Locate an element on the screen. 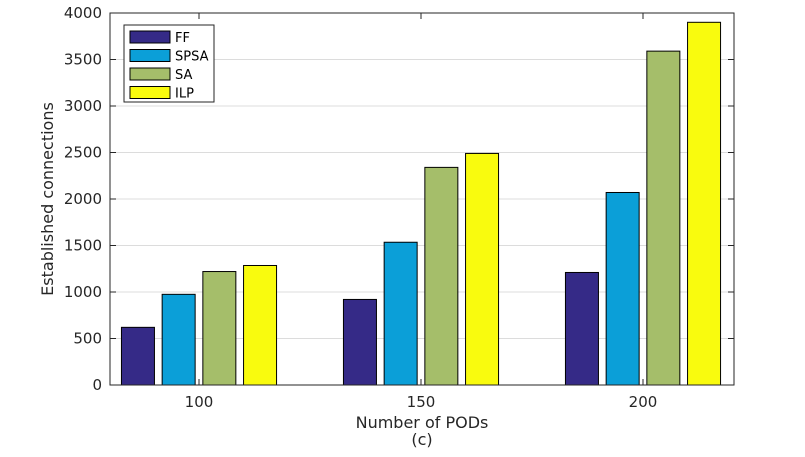  legend: FF SPSA SA ILP is located at coordinates (169, 63).